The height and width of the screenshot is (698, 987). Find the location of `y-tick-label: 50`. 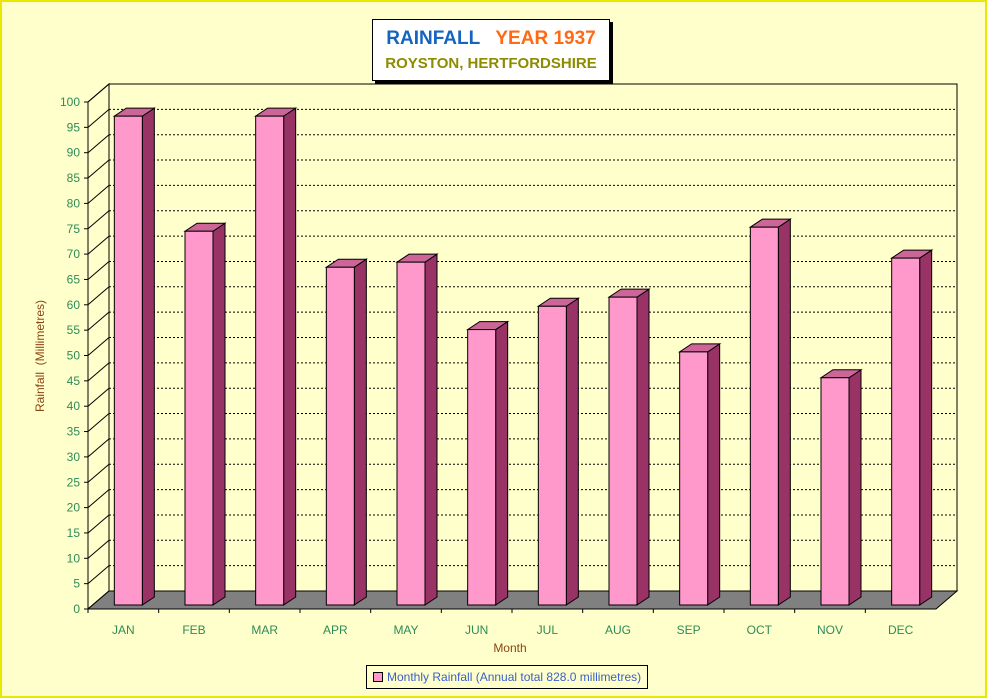

y-tick-label: 50 is located at coordinates (74, 356).